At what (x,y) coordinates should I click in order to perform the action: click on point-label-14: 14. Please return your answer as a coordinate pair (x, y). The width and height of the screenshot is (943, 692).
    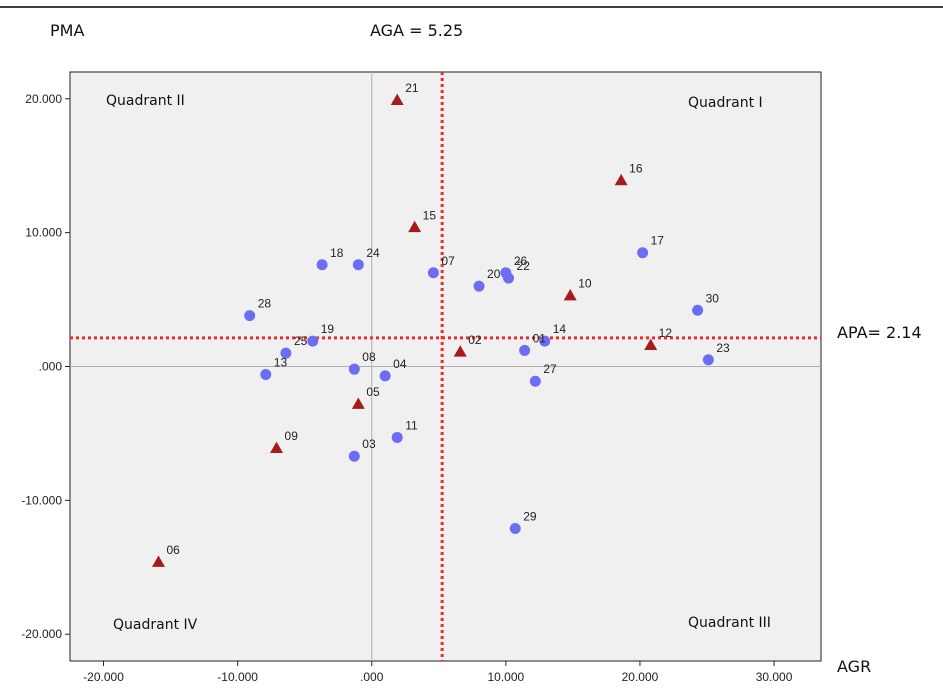
    Looking at the image, I should click on (560, 329).